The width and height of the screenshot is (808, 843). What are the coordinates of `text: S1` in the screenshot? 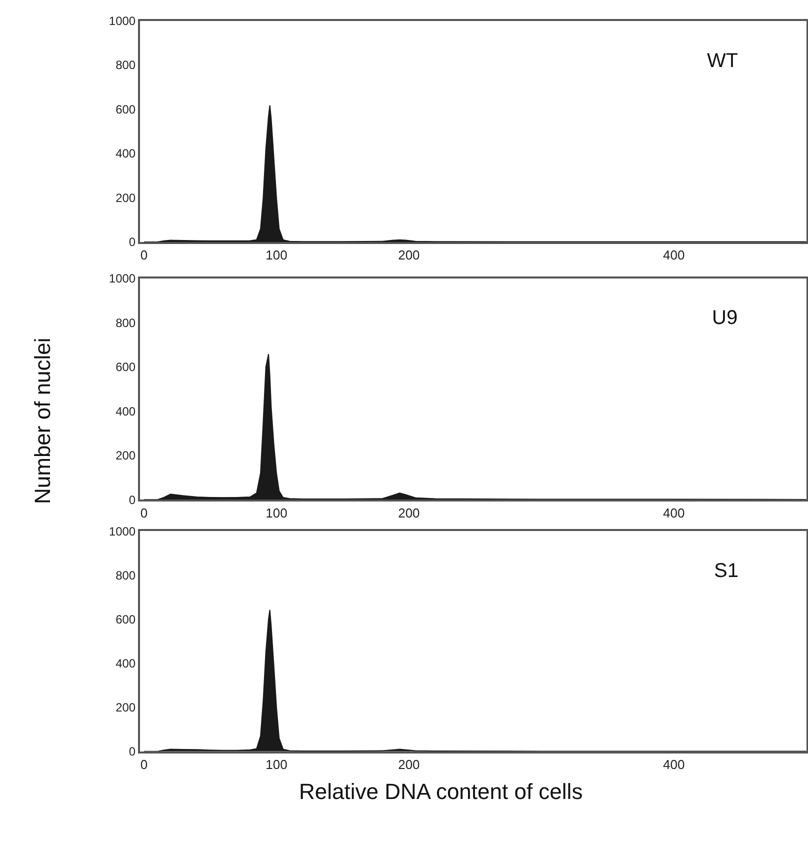 It's located at (726, 571).